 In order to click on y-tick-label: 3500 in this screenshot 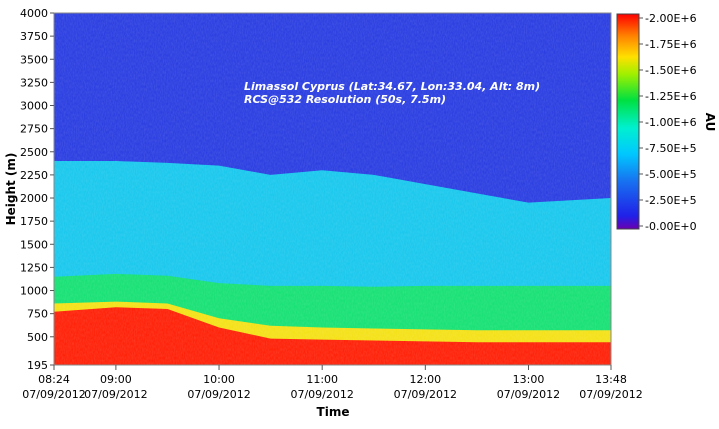, I will do `click(34, 59)`.